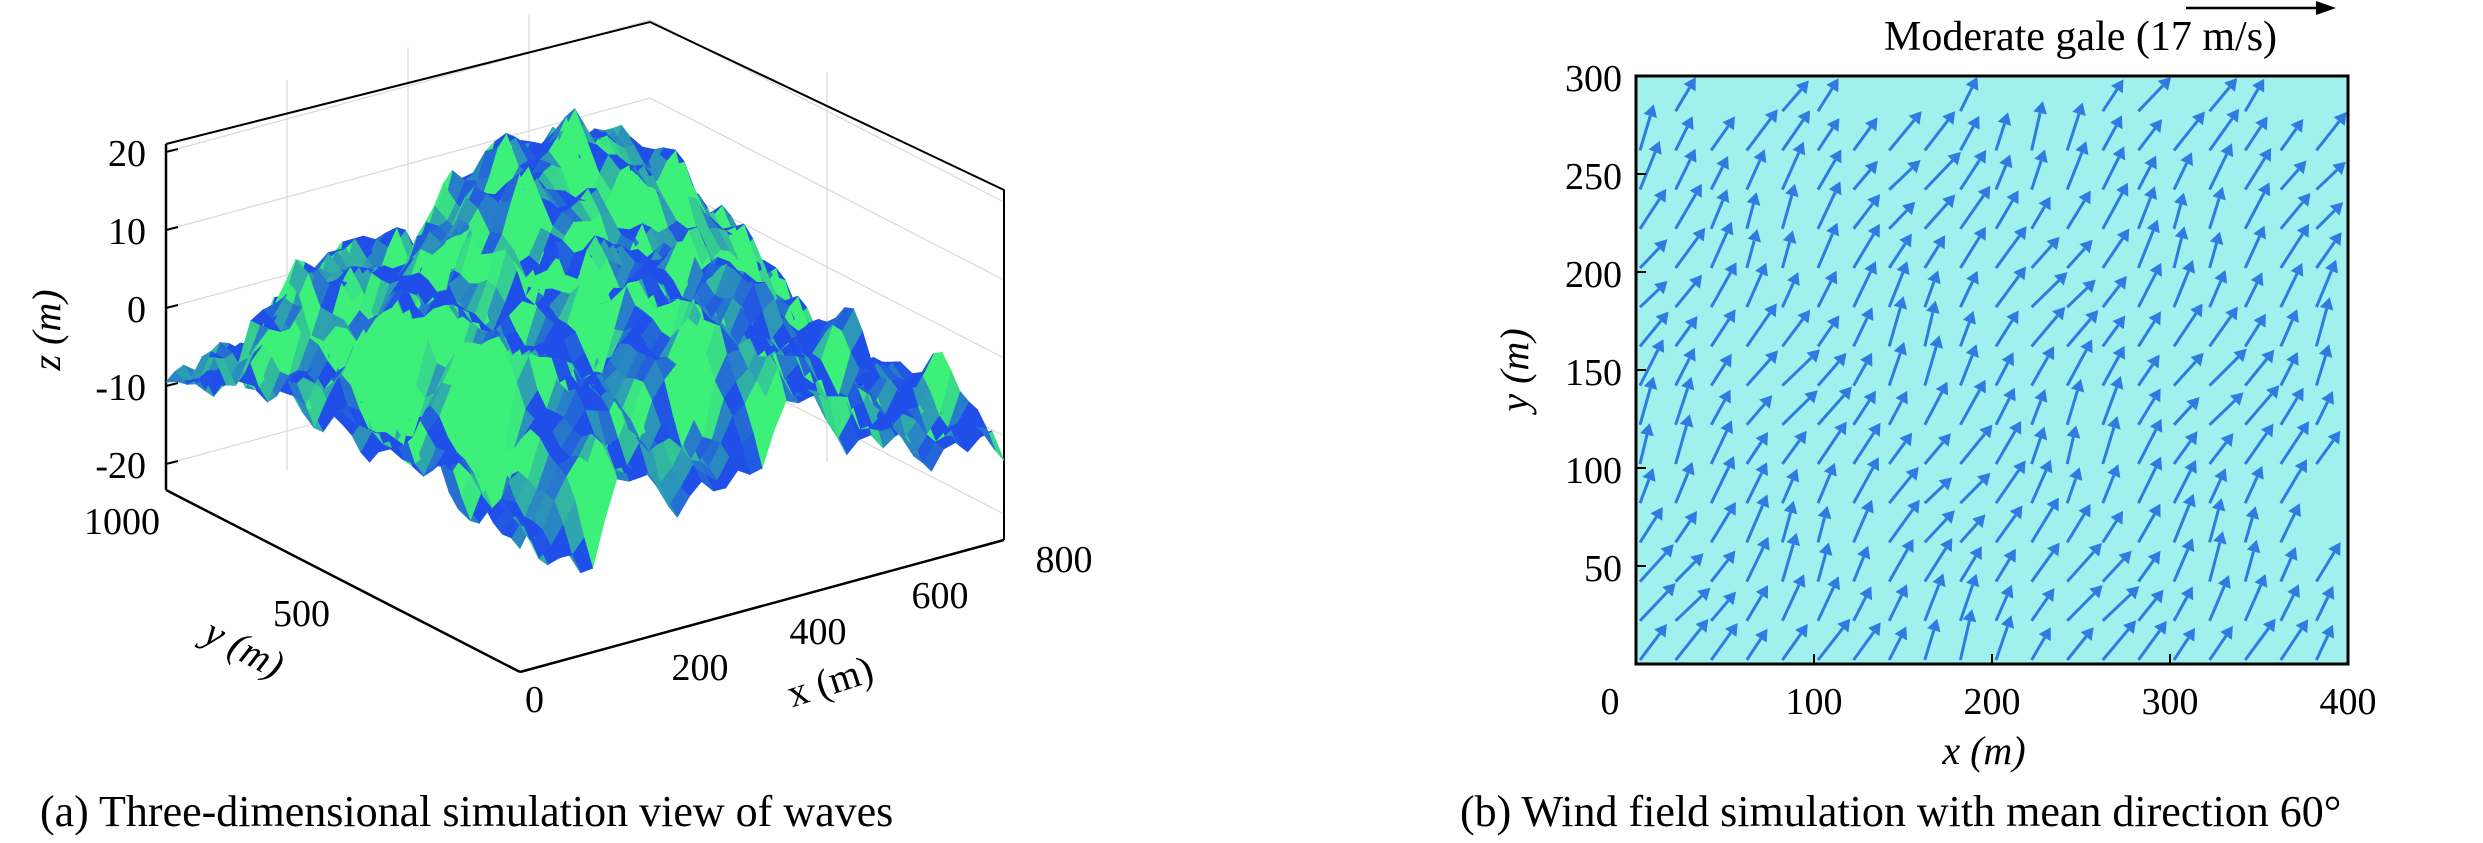  Describe the element at coordinates (762, 606) in the screenshot. I see `panel-a-x-axis-line` at that location.